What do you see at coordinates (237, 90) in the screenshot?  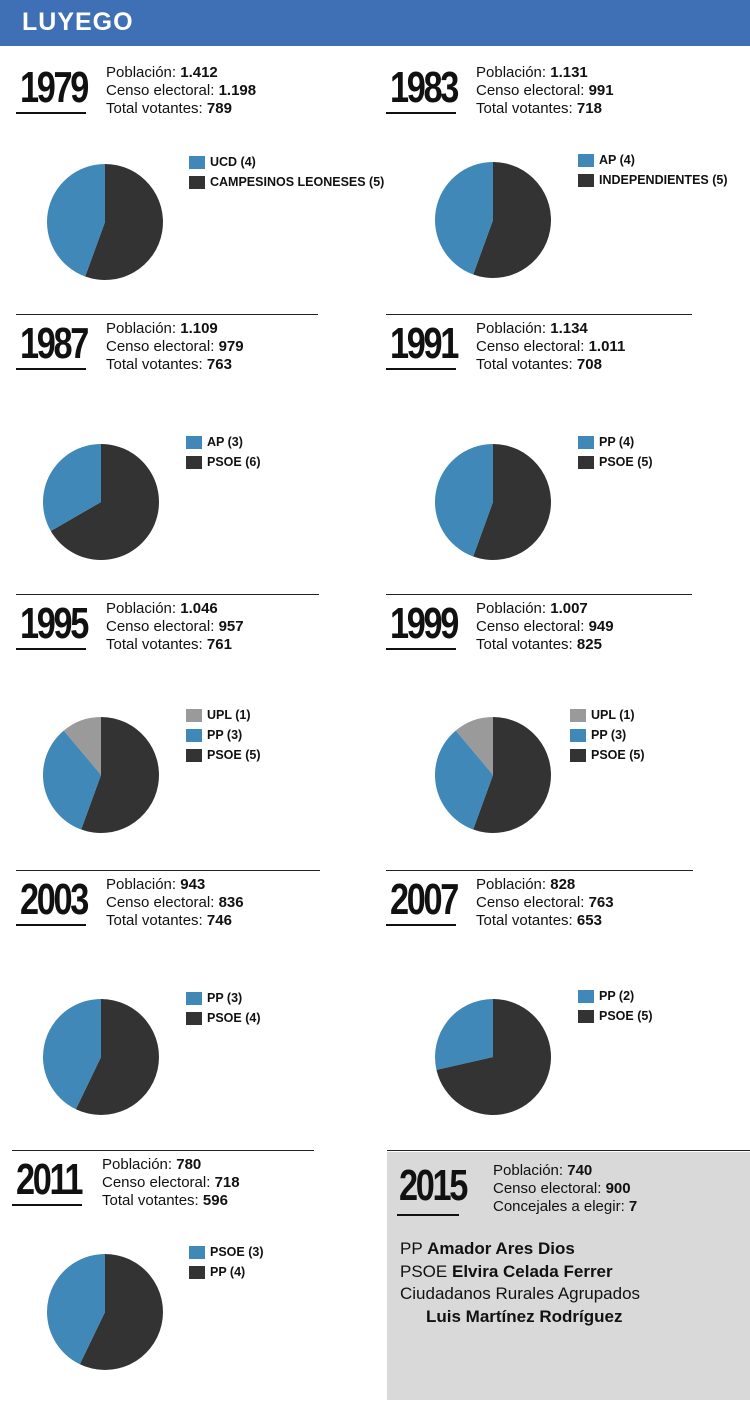 I see `stat-value: 1.198` at bounding box center [237, 90].